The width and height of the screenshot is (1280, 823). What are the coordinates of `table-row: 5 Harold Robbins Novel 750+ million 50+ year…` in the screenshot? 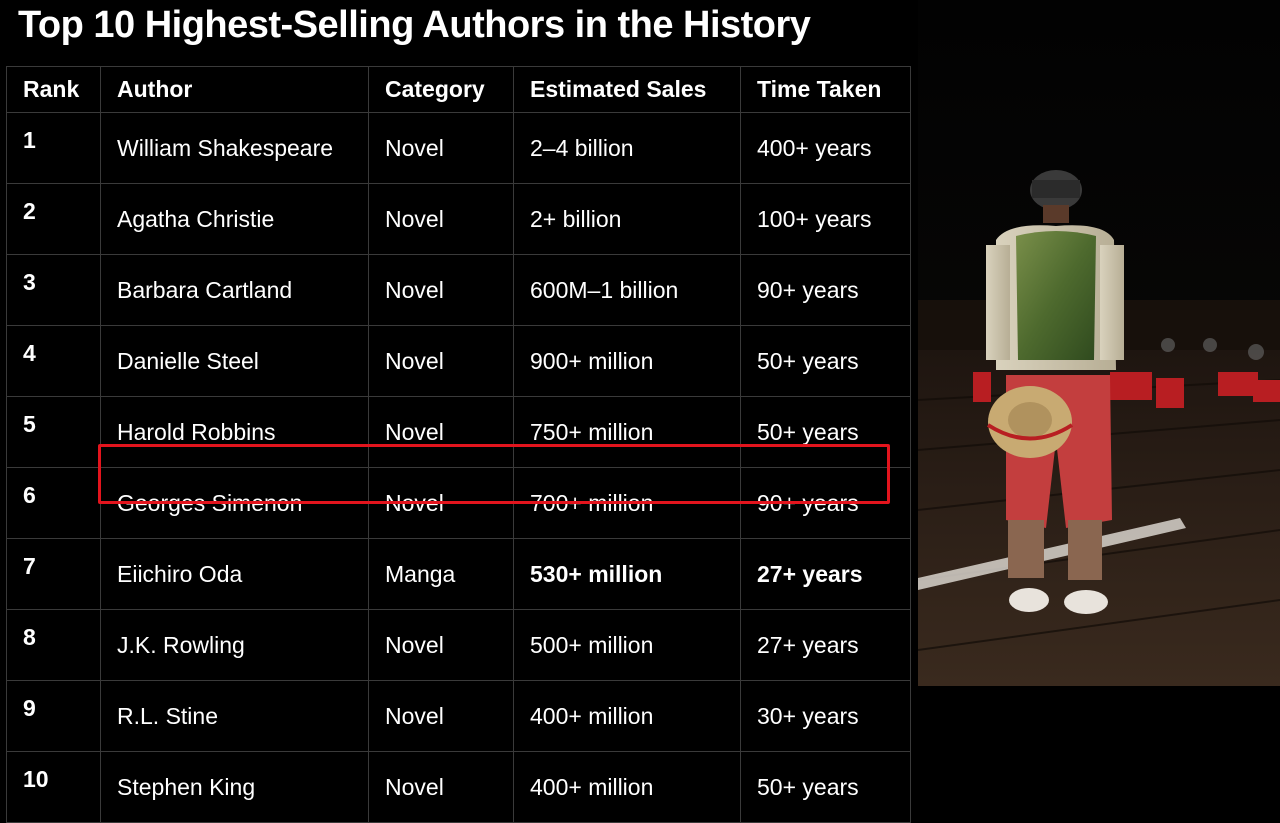 It's located at (458, 432).